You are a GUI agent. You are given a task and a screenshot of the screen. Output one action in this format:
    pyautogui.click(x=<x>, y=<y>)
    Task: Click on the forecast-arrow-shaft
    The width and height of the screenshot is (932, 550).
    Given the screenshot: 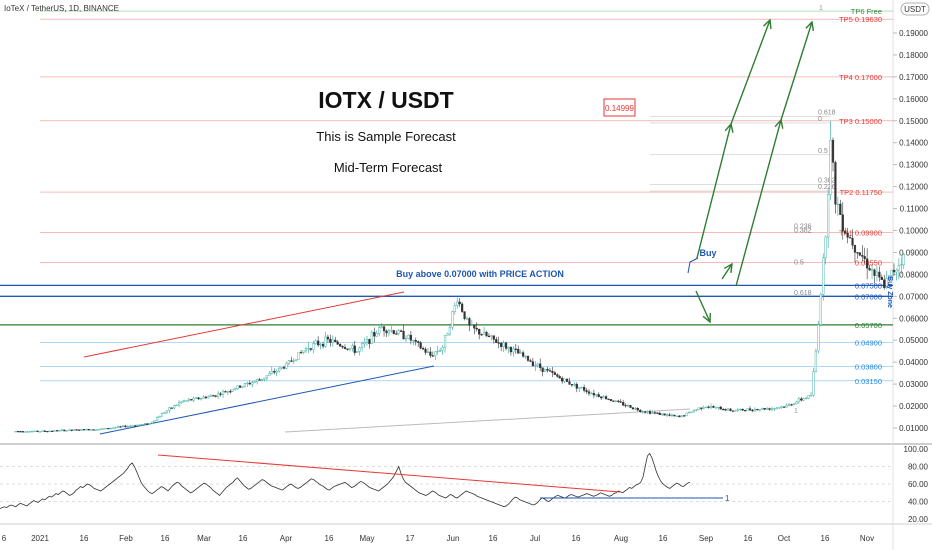 What is the action you would take?
    pyautogui.click(x=703, y=306)
    